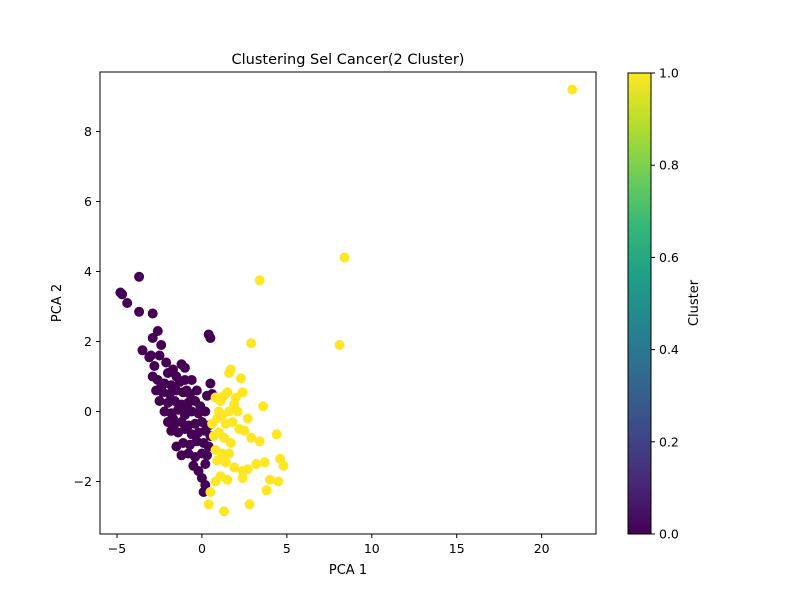 This screenshot has height=600, width=800. What do you see at coordinates (87, 306) in the screenshot?
I see `y-ticks: −2 0 2 4 6 8` at bounding box center [87, 306].